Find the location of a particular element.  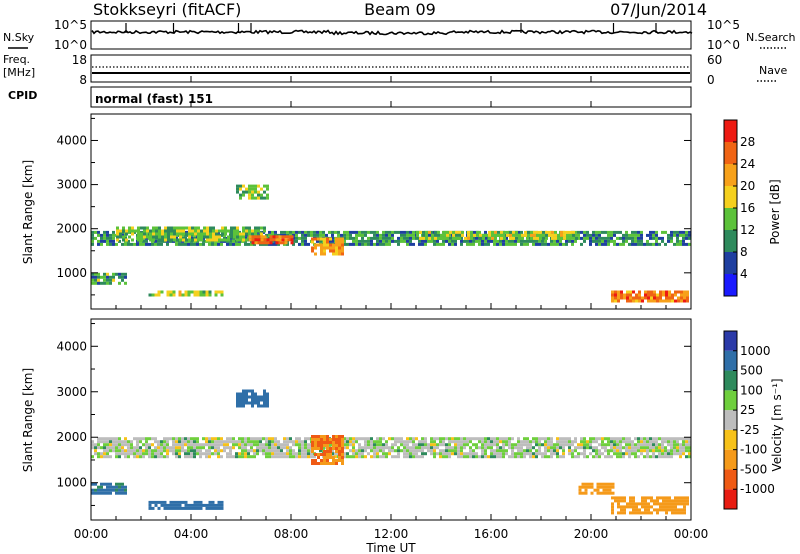

cpid-panel: CPID normal (fast) 151 is located at coordinates (350, 97).